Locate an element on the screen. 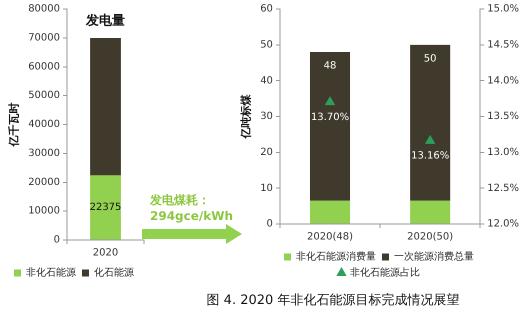 The image size is (526, 312). y2-tick-label: 14.0% is located at coordinates (503, 80).